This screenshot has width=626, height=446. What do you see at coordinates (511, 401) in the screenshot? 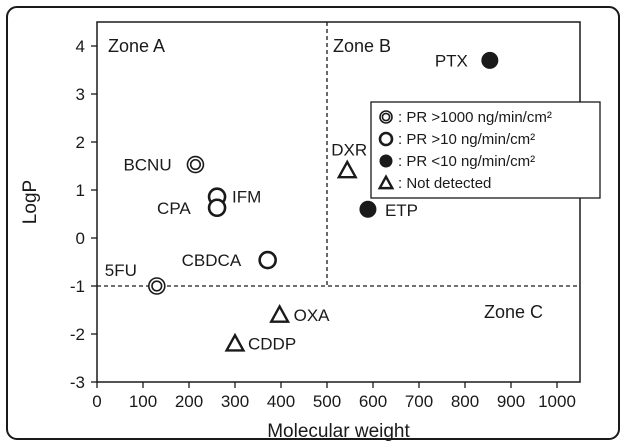
I see `x-tick-label: 900` at bounding box center [511, 401].